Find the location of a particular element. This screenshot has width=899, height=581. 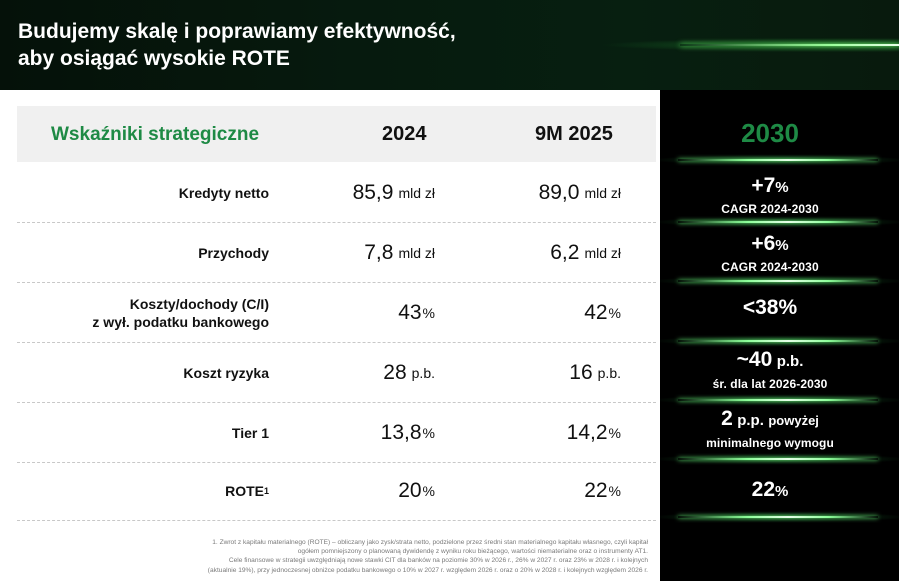

value-9m-2025: 6,2 mld zł is located at coordinates (585, 252).